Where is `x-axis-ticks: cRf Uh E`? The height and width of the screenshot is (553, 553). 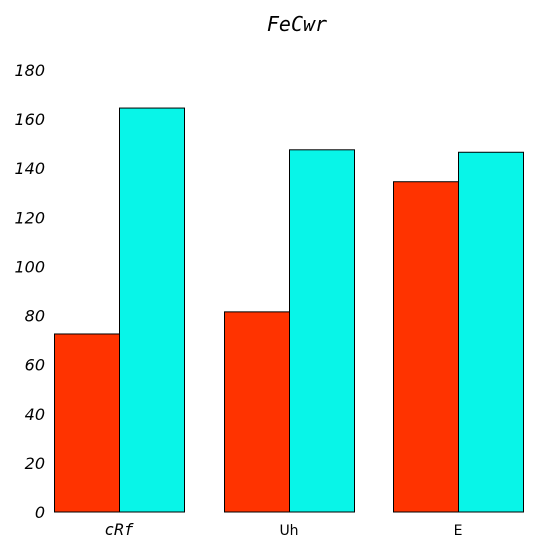 x-axis-ticks: cRf Uh E is located at coordinates (284, 529).